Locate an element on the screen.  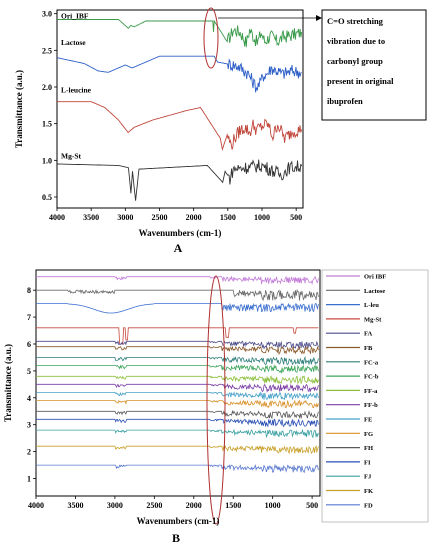
panel-a-annotation-box is located at coordinates (374, 65).